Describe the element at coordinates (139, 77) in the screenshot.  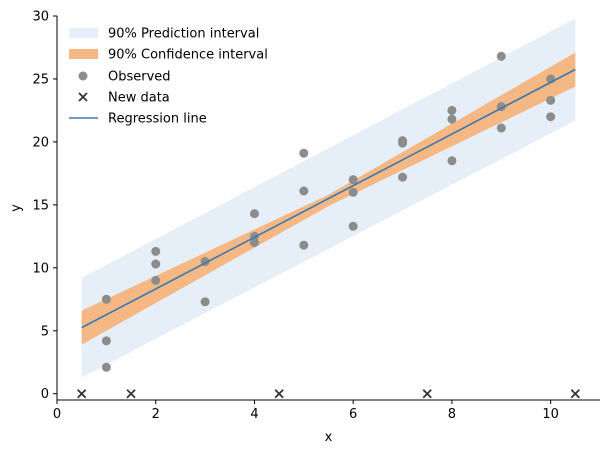
I see `legend-observed-label: Observed` at that location.